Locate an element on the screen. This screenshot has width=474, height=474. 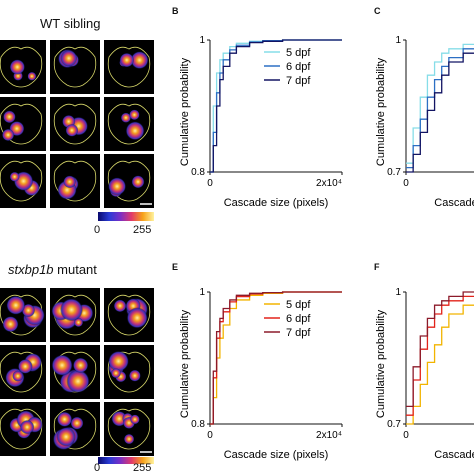
chart-f: 0.7 1 0 Cascade Cumulative probability is located at coordinates (424, 374).